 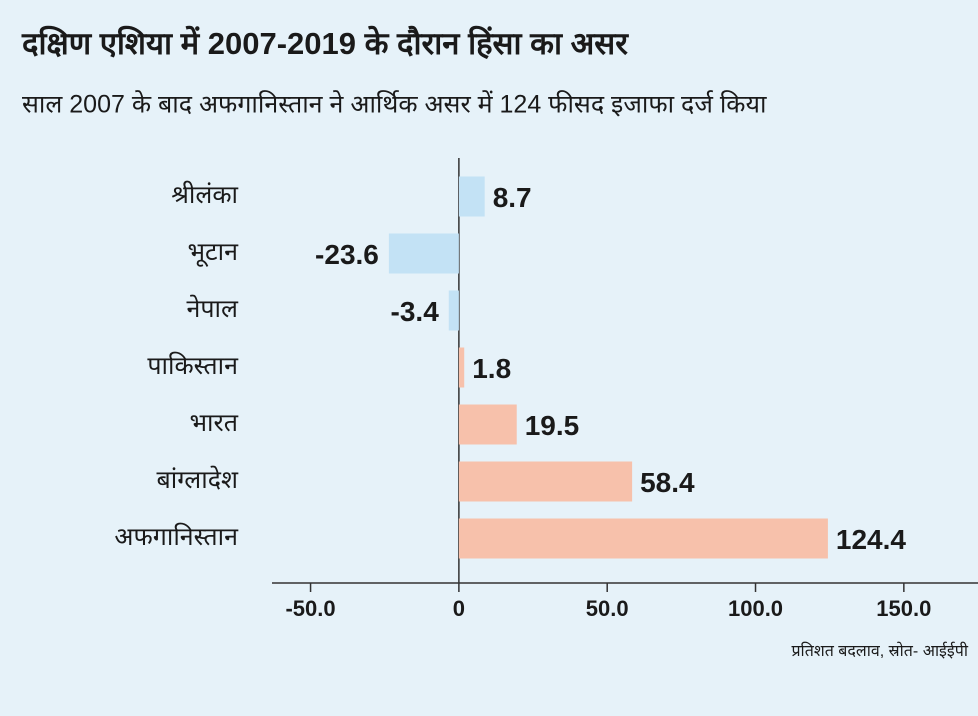 I want to click on value-label: 8.7, so click(x=512, y=197).